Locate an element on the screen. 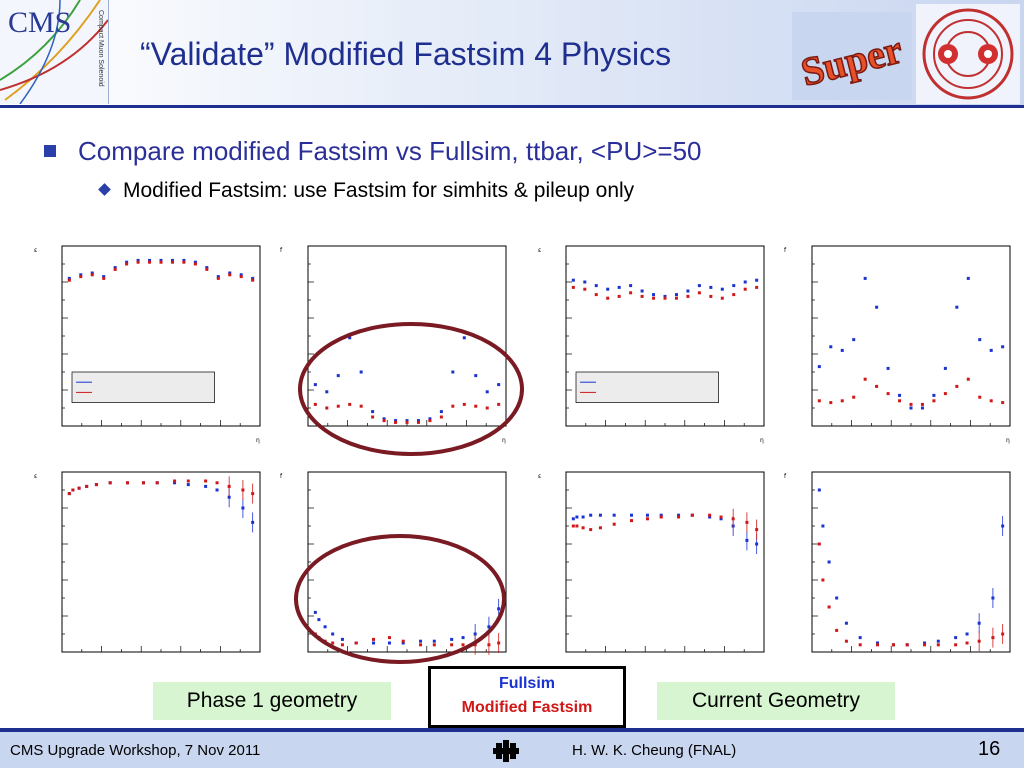 The image size is (1024, 768). plot-legend-box is located at coordinates (143, 387).